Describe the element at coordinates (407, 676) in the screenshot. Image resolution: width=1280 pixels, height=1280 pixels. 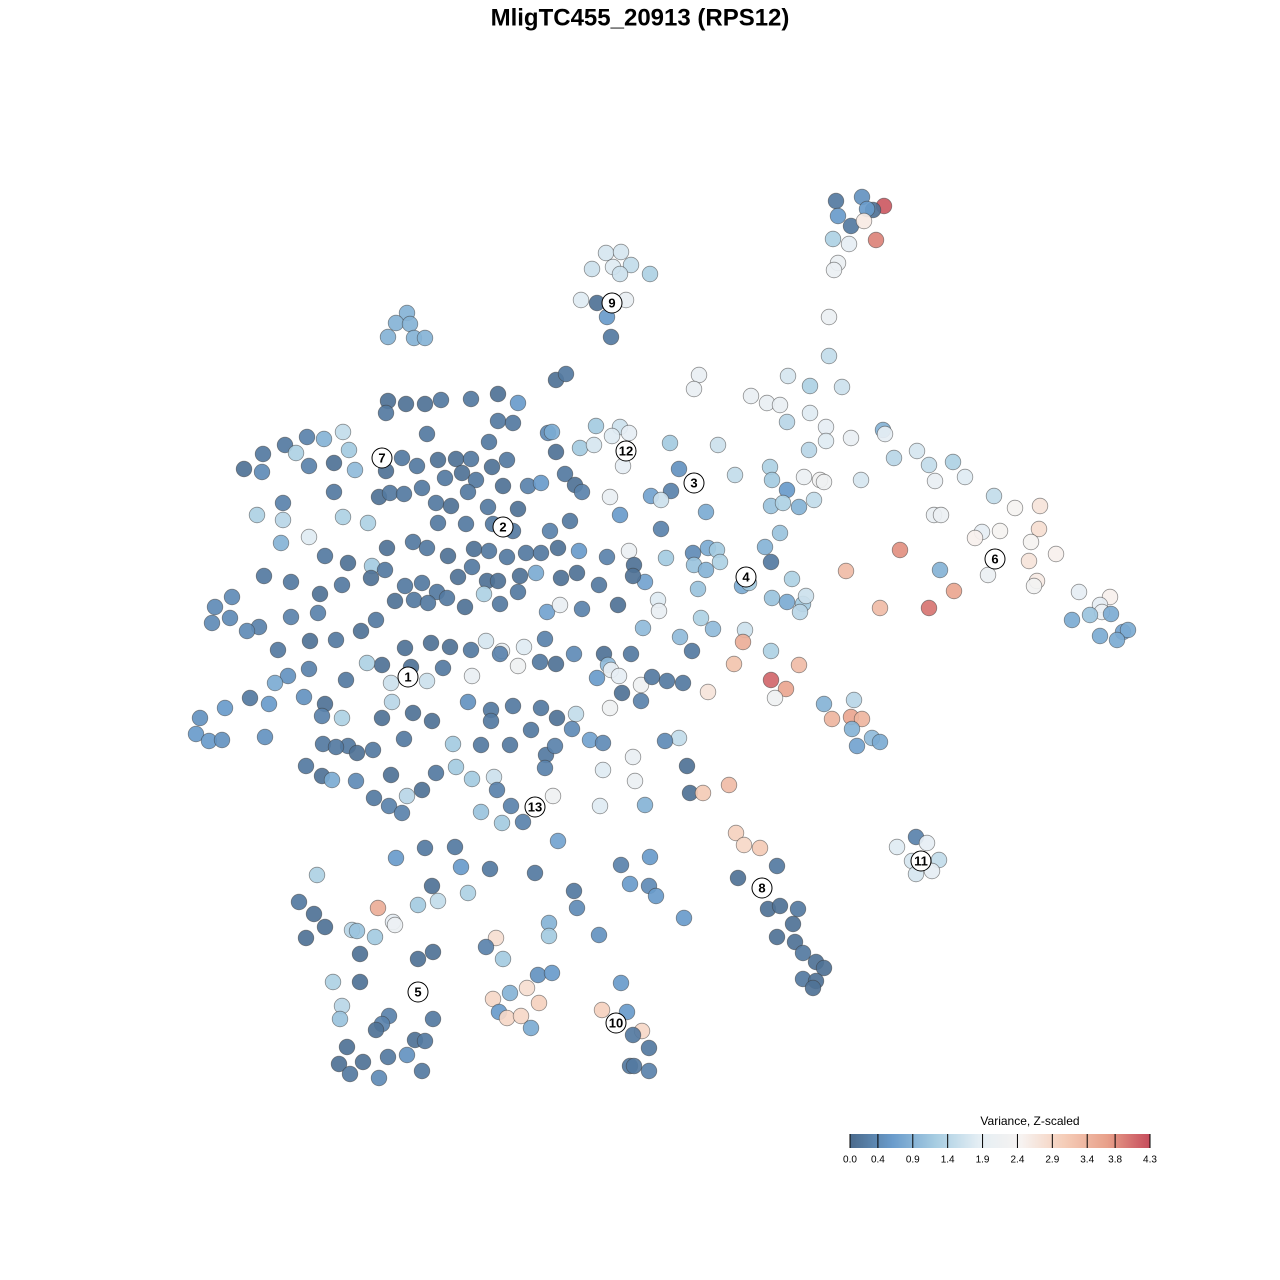
I see `cluster-label: 1` at that location.